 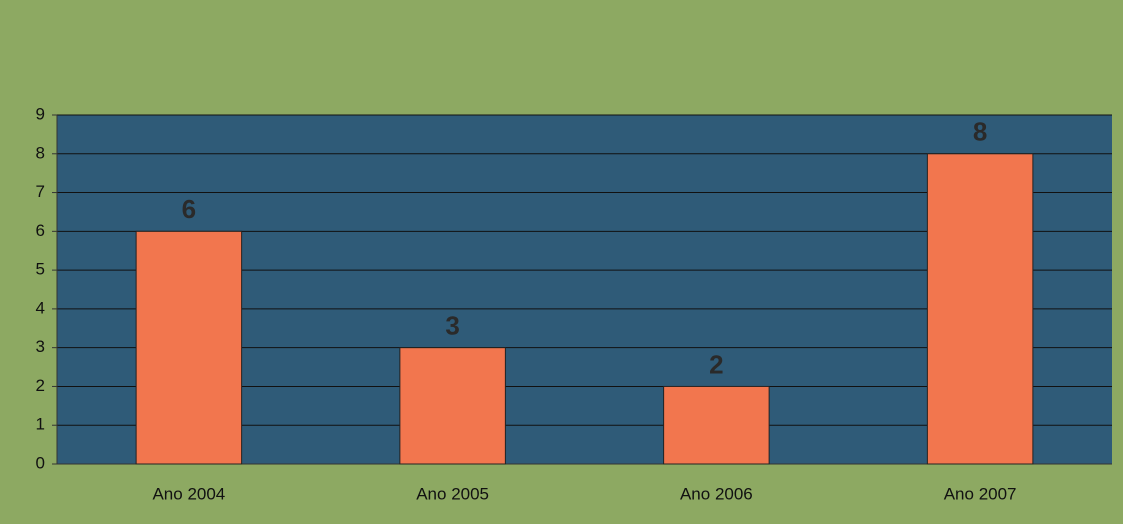 What do you see at coordinates (40, 424) in the screenshot?
I see `y-tick-label: 1` at bounding box center [40, 424].